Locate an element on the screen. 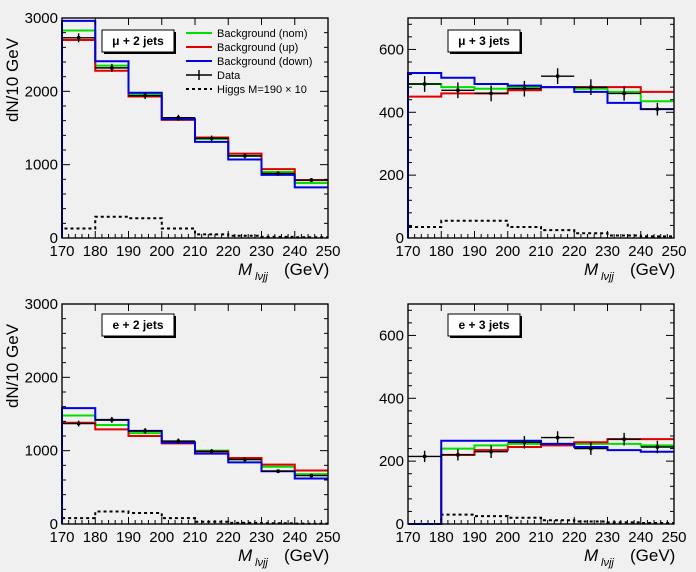 Image resolution: width=696 pixels, height=572 pixels. channel-label: e + 3 jets is located at coordinates (483, 325).